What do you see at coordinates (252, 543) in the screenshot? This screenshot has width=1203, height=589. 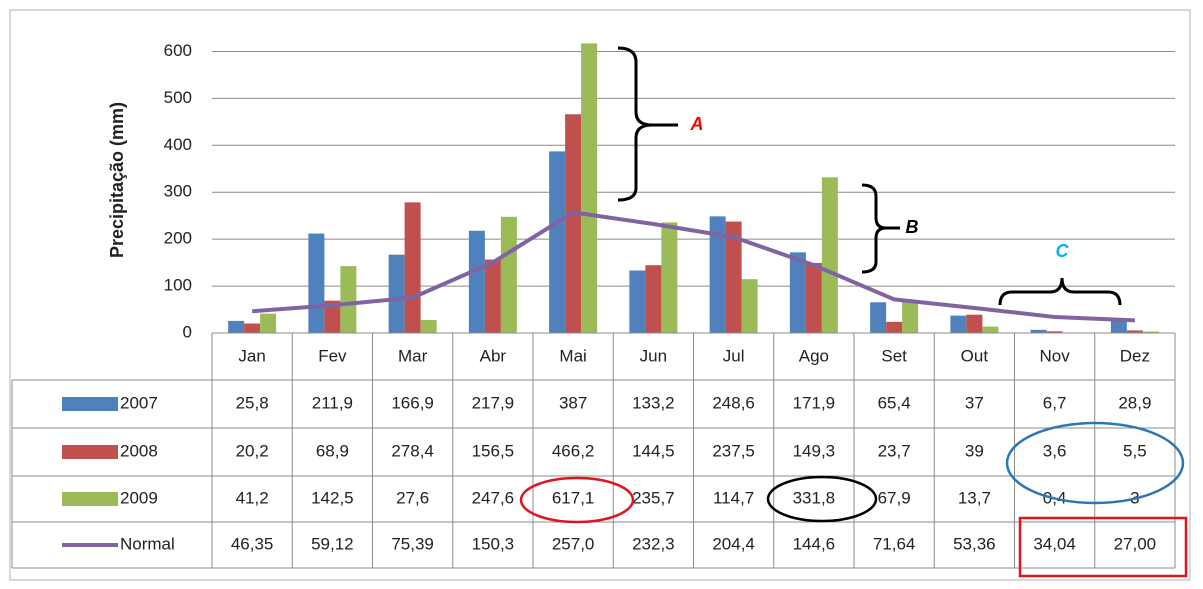 I see `table-cell: 46,35` at bounding box center [252, 543].